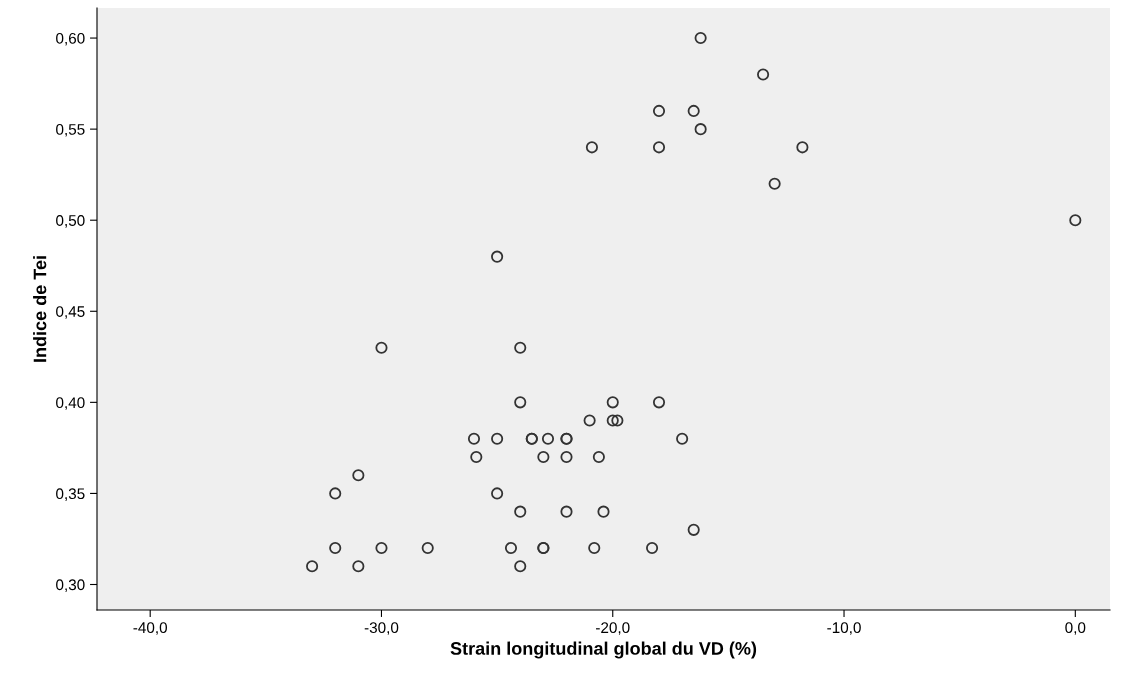 Image resolution: width=1123 pixels, height=675 pixels. Describe the element at coordinates (70, 221) in the screenshot. I see `y-tick-label: 0,50` at that location.